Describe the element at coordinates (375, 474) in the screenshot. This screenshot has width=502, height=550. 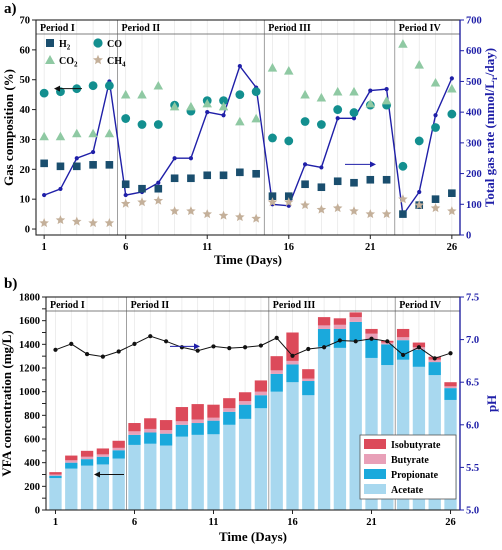
I see `legend-swatch-propionate` at that location.